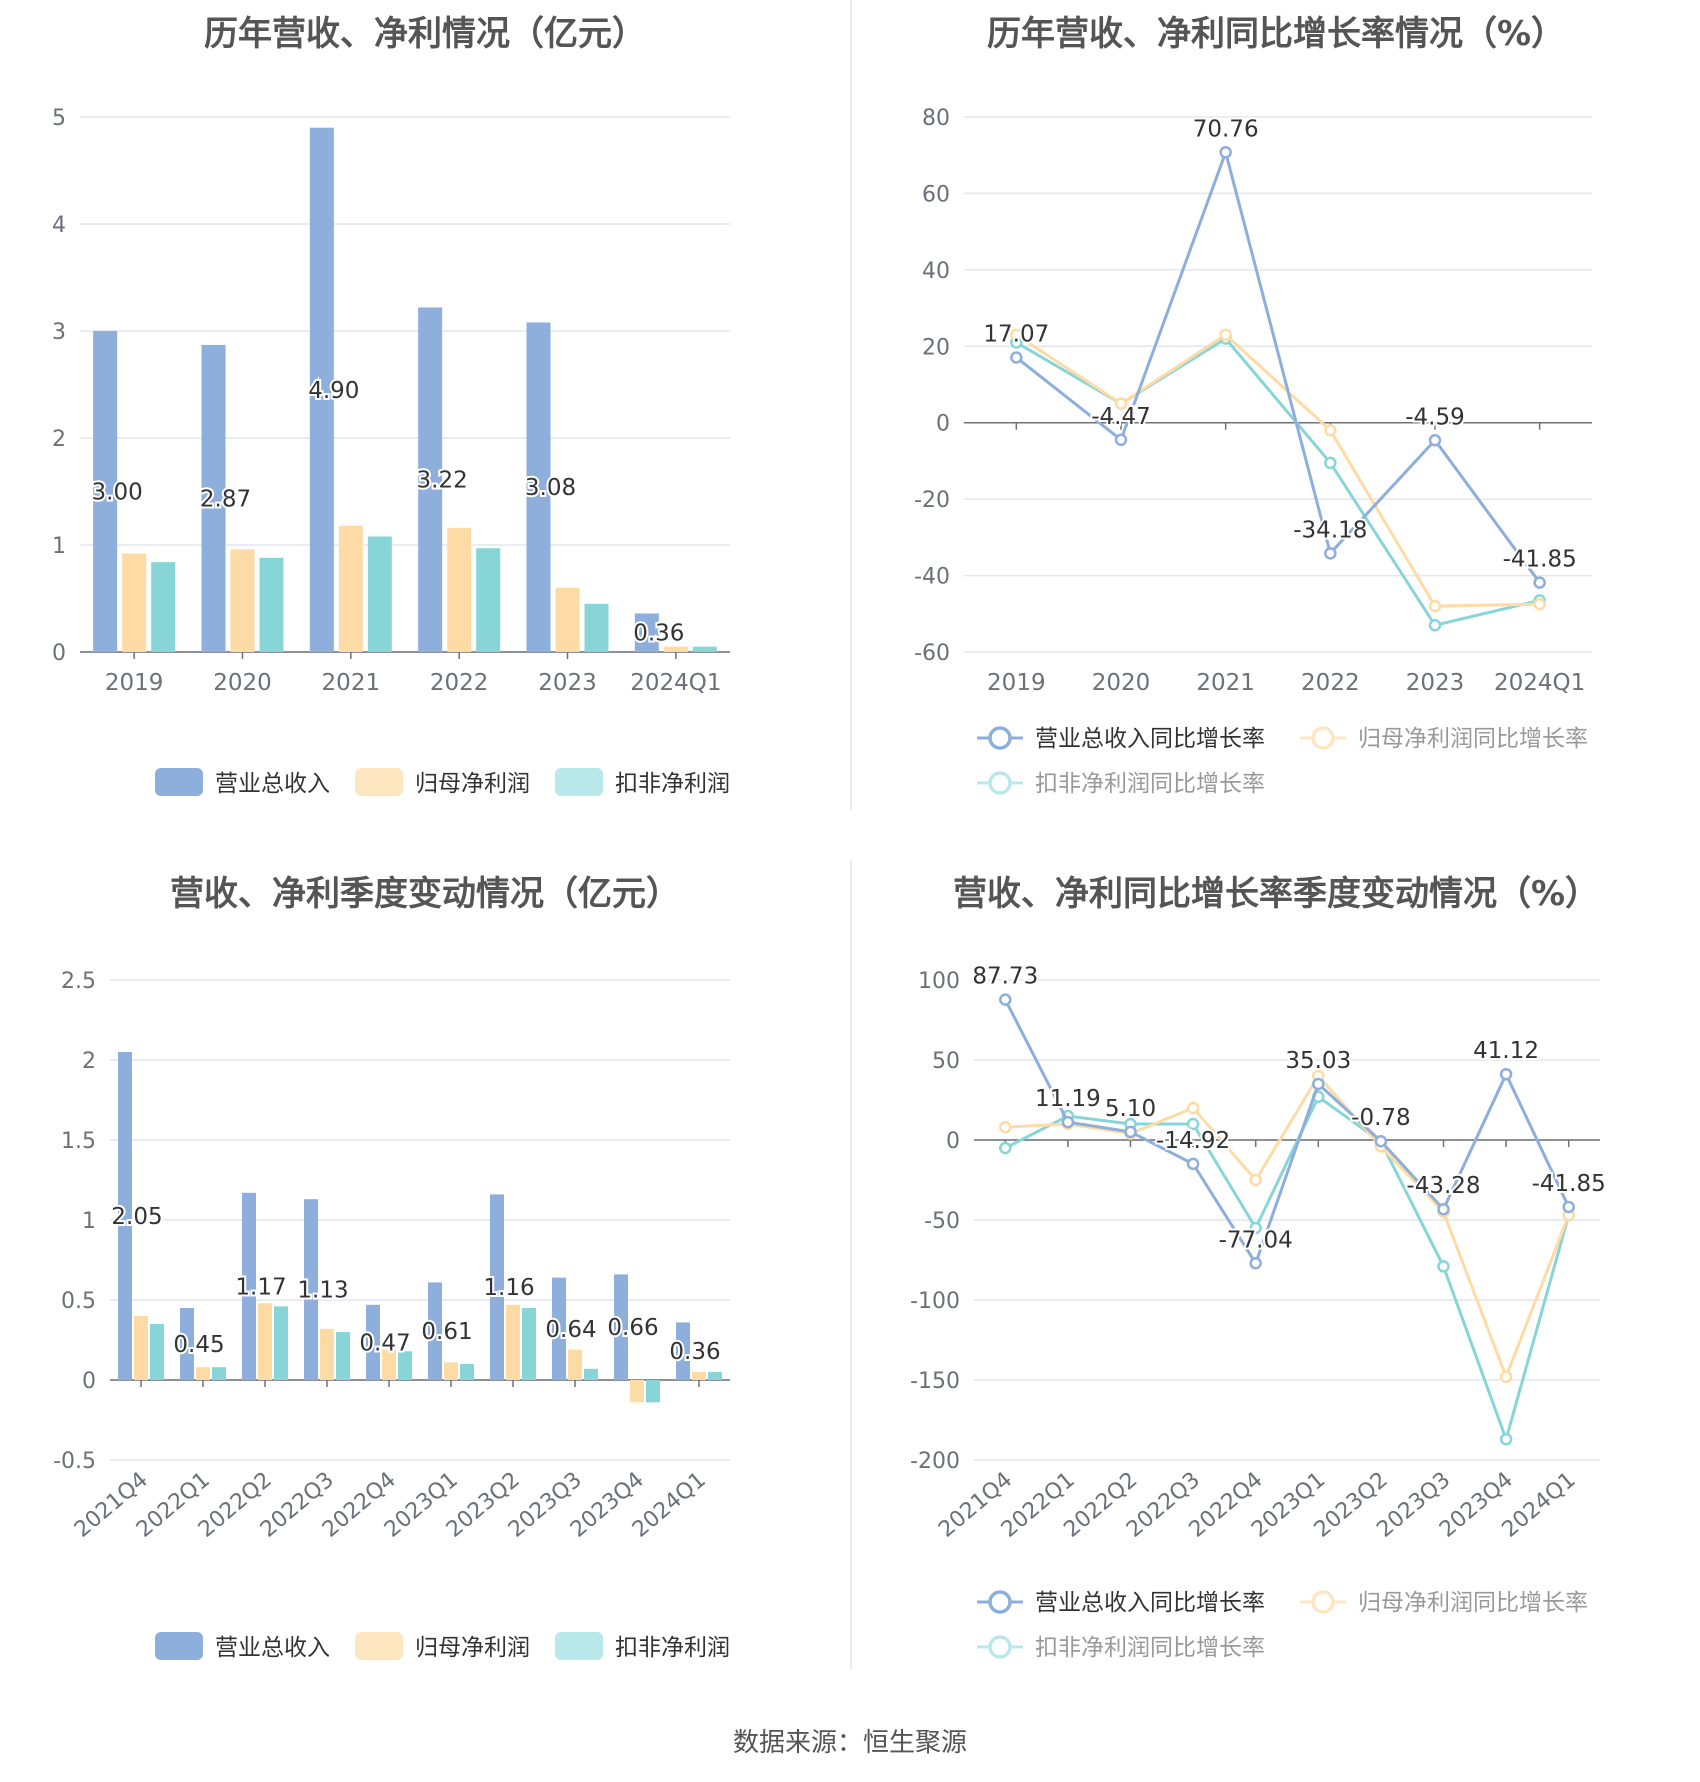 This screenshot has height=1782, width=1700. Describe the element at coordinates (198, 1345) in the screenshot. I see `data-label: 0.45` at that location.